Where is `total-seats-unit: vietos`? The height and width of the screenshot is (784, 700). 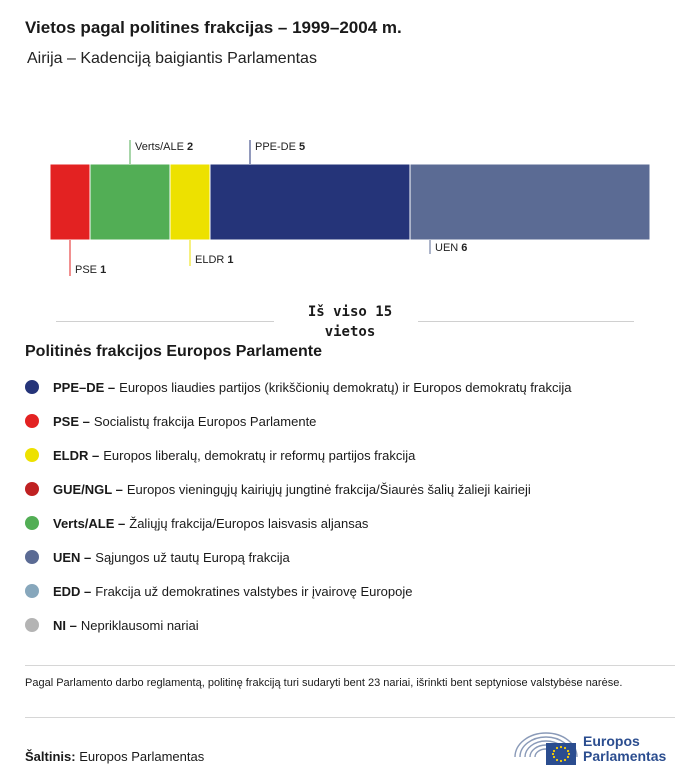 total-seats-unit: vietos is located at coordinates (350, 332).